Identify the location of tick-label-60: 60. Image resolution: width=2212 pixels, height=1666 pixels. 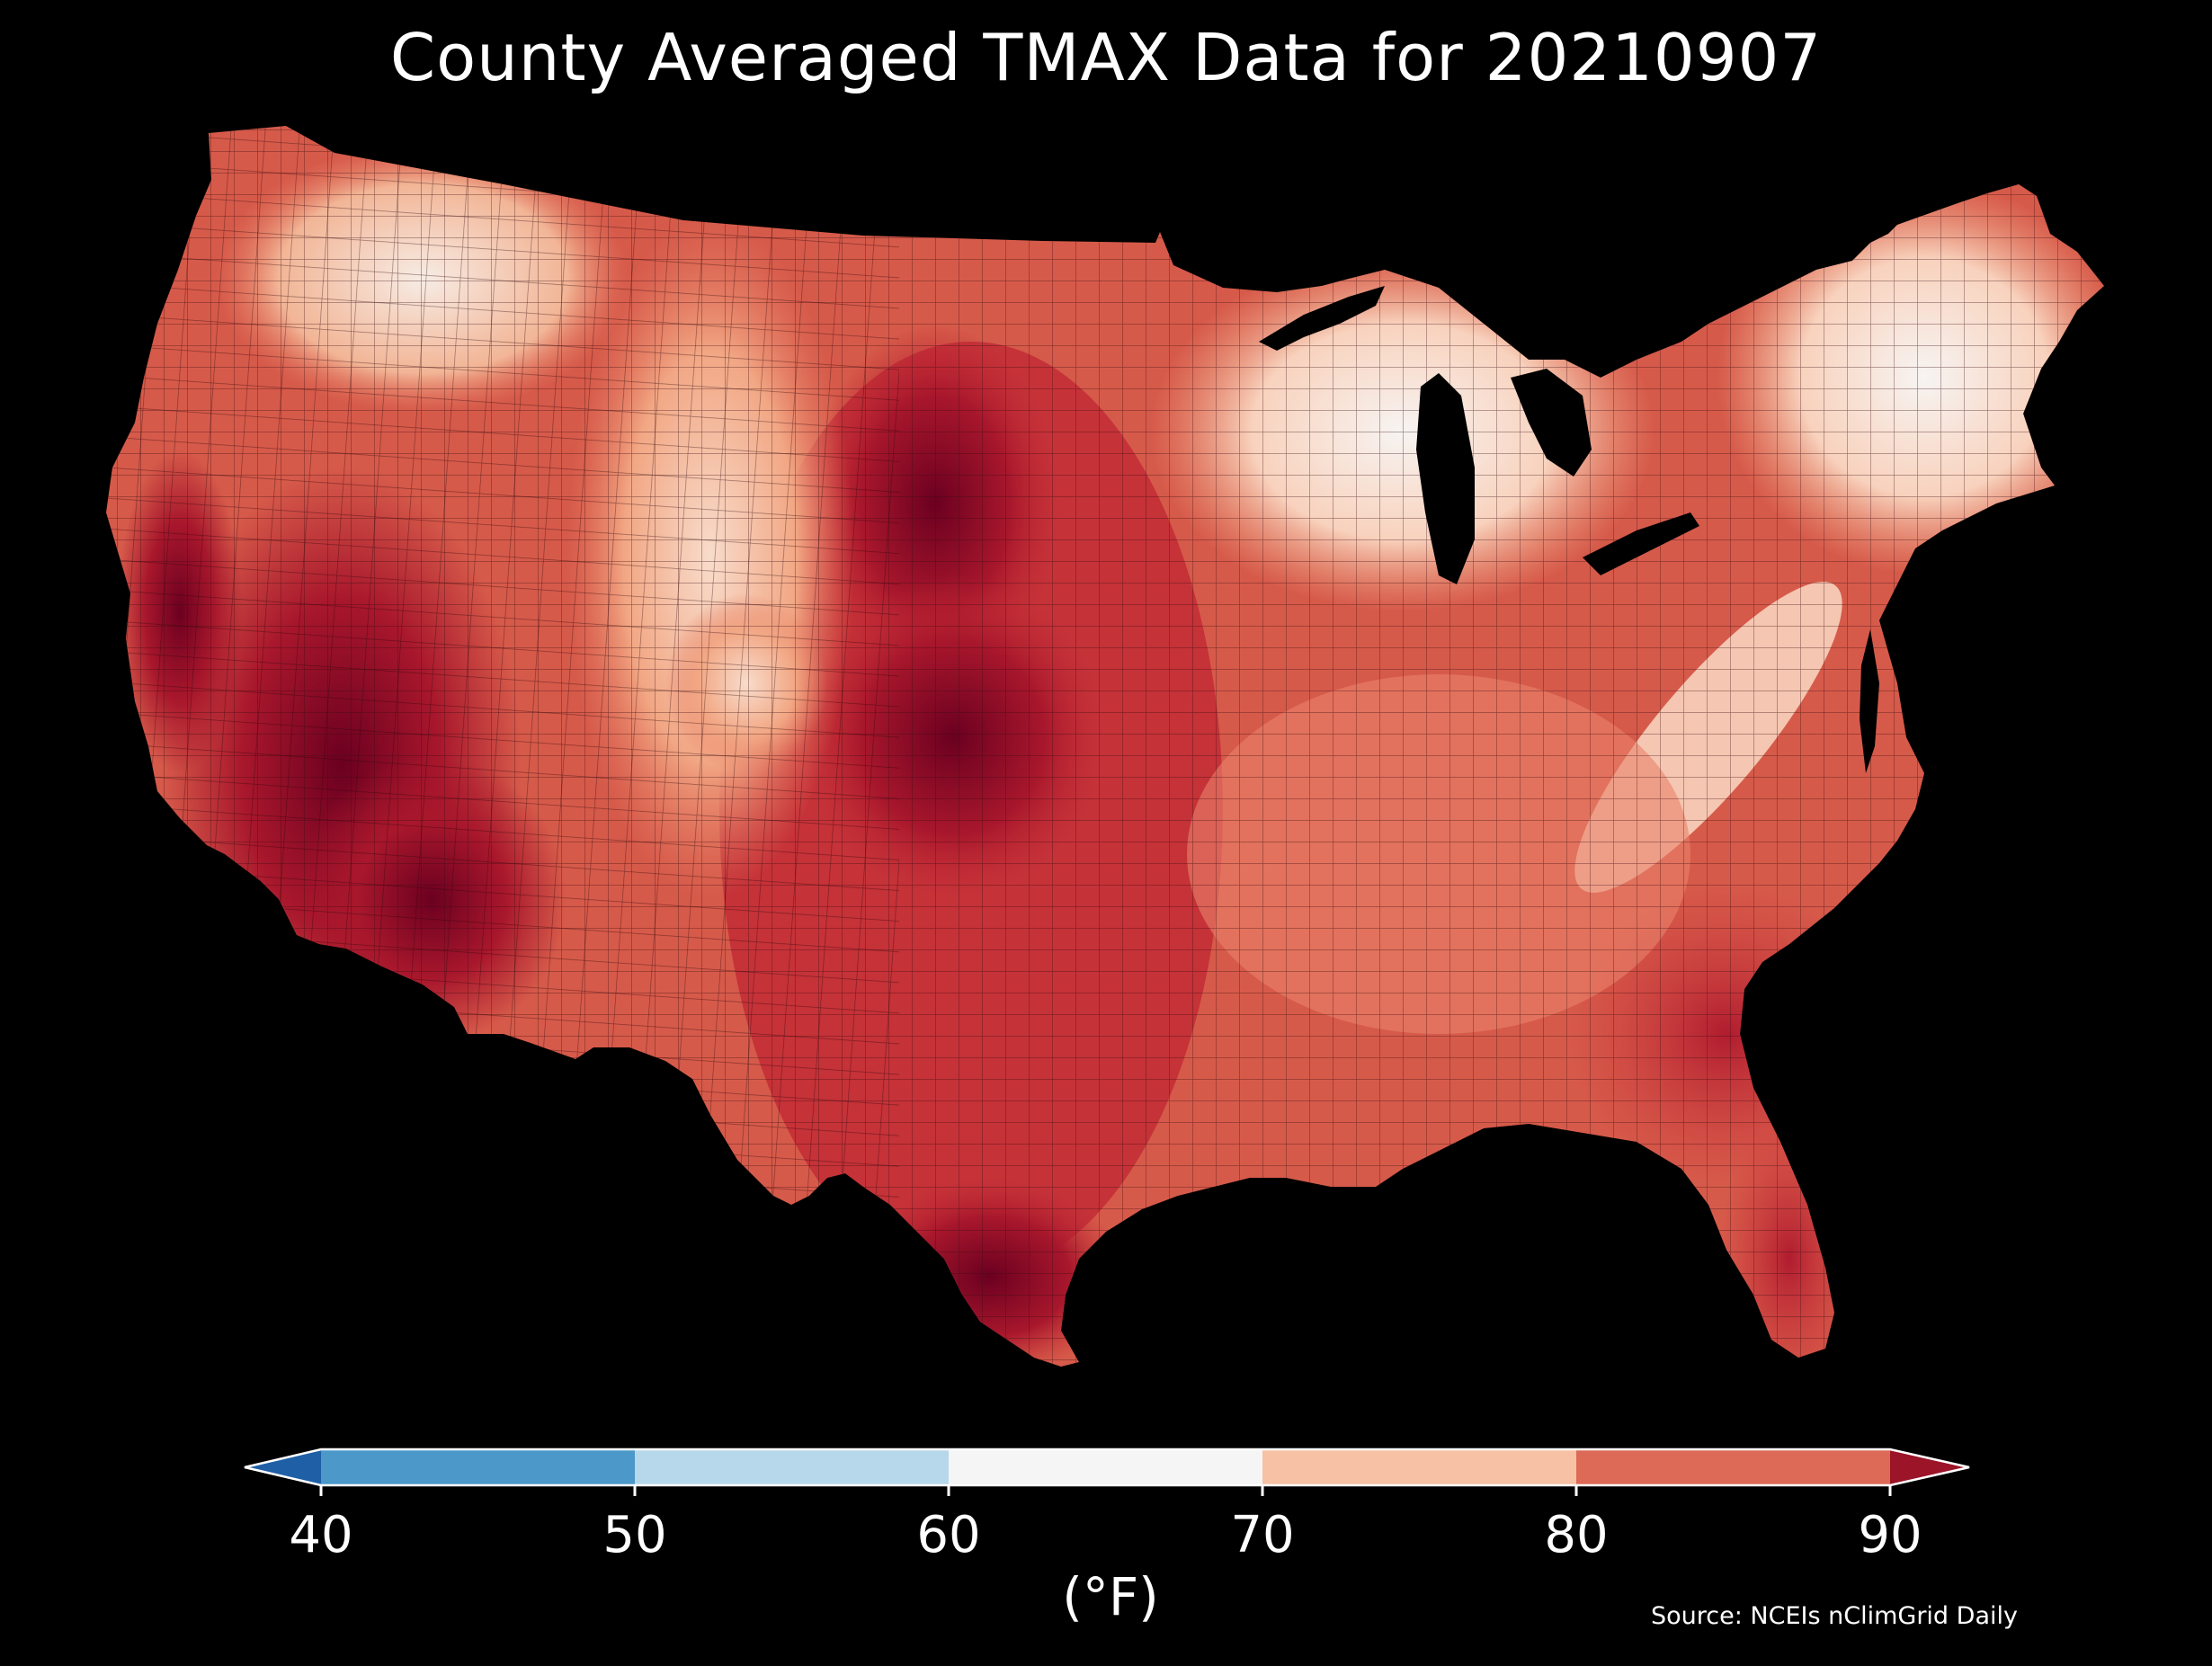
(948, 1535).